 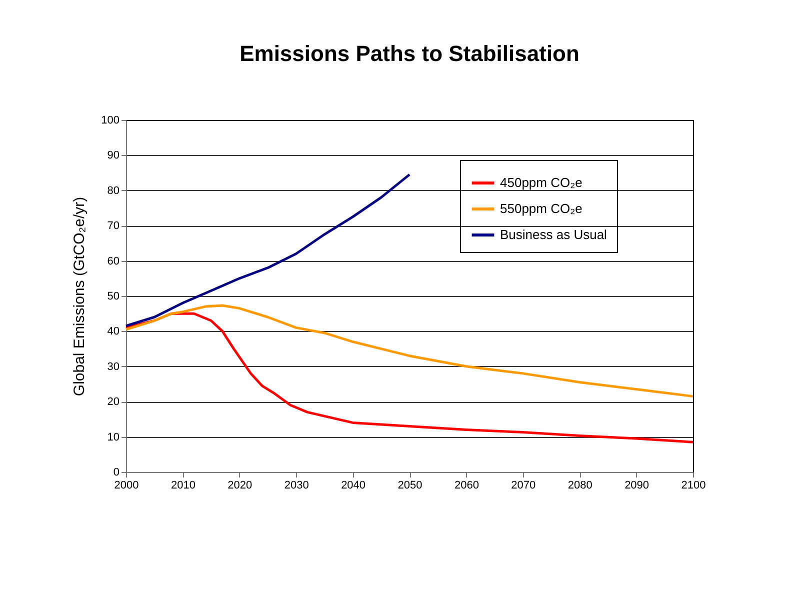 What do you see at coordinates (554, 234) in the screenshot?
I see `legend-label: Business as Usual` at bounding box center [554, 234].